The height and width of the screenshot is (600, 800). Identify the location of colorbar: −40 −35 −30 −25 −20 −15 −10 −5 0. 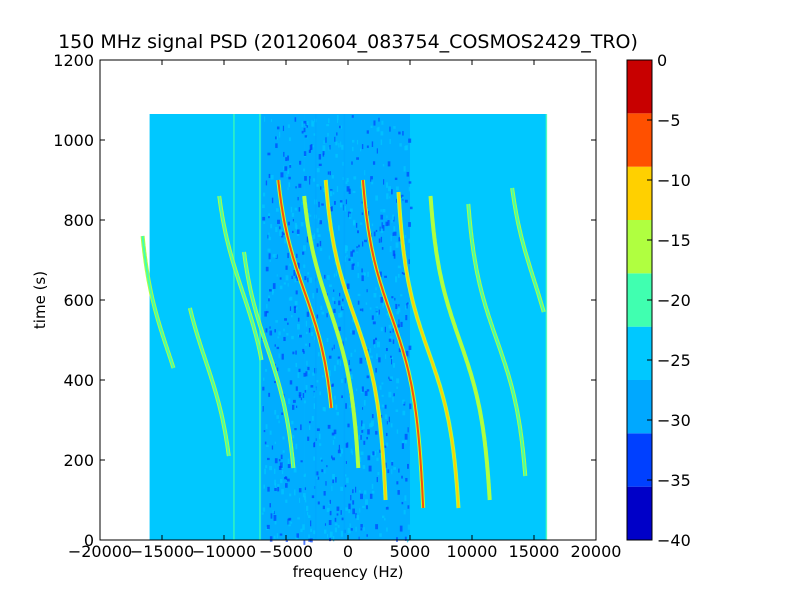
(658, 300).